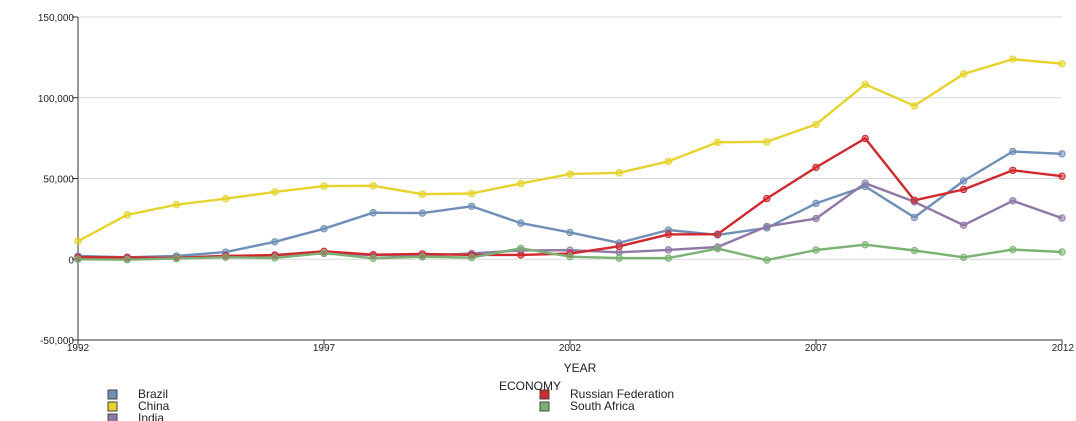 The height and width of the screenshot is (421, 1076). I want to click on x-tick-label: 1997, so click(324, 348).